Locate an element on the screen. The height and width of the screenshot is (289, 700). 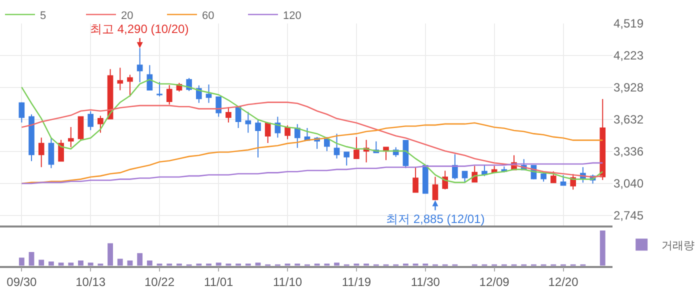
annotation: 최저 2,885 (12/01) is located at coordinates (435, 219).